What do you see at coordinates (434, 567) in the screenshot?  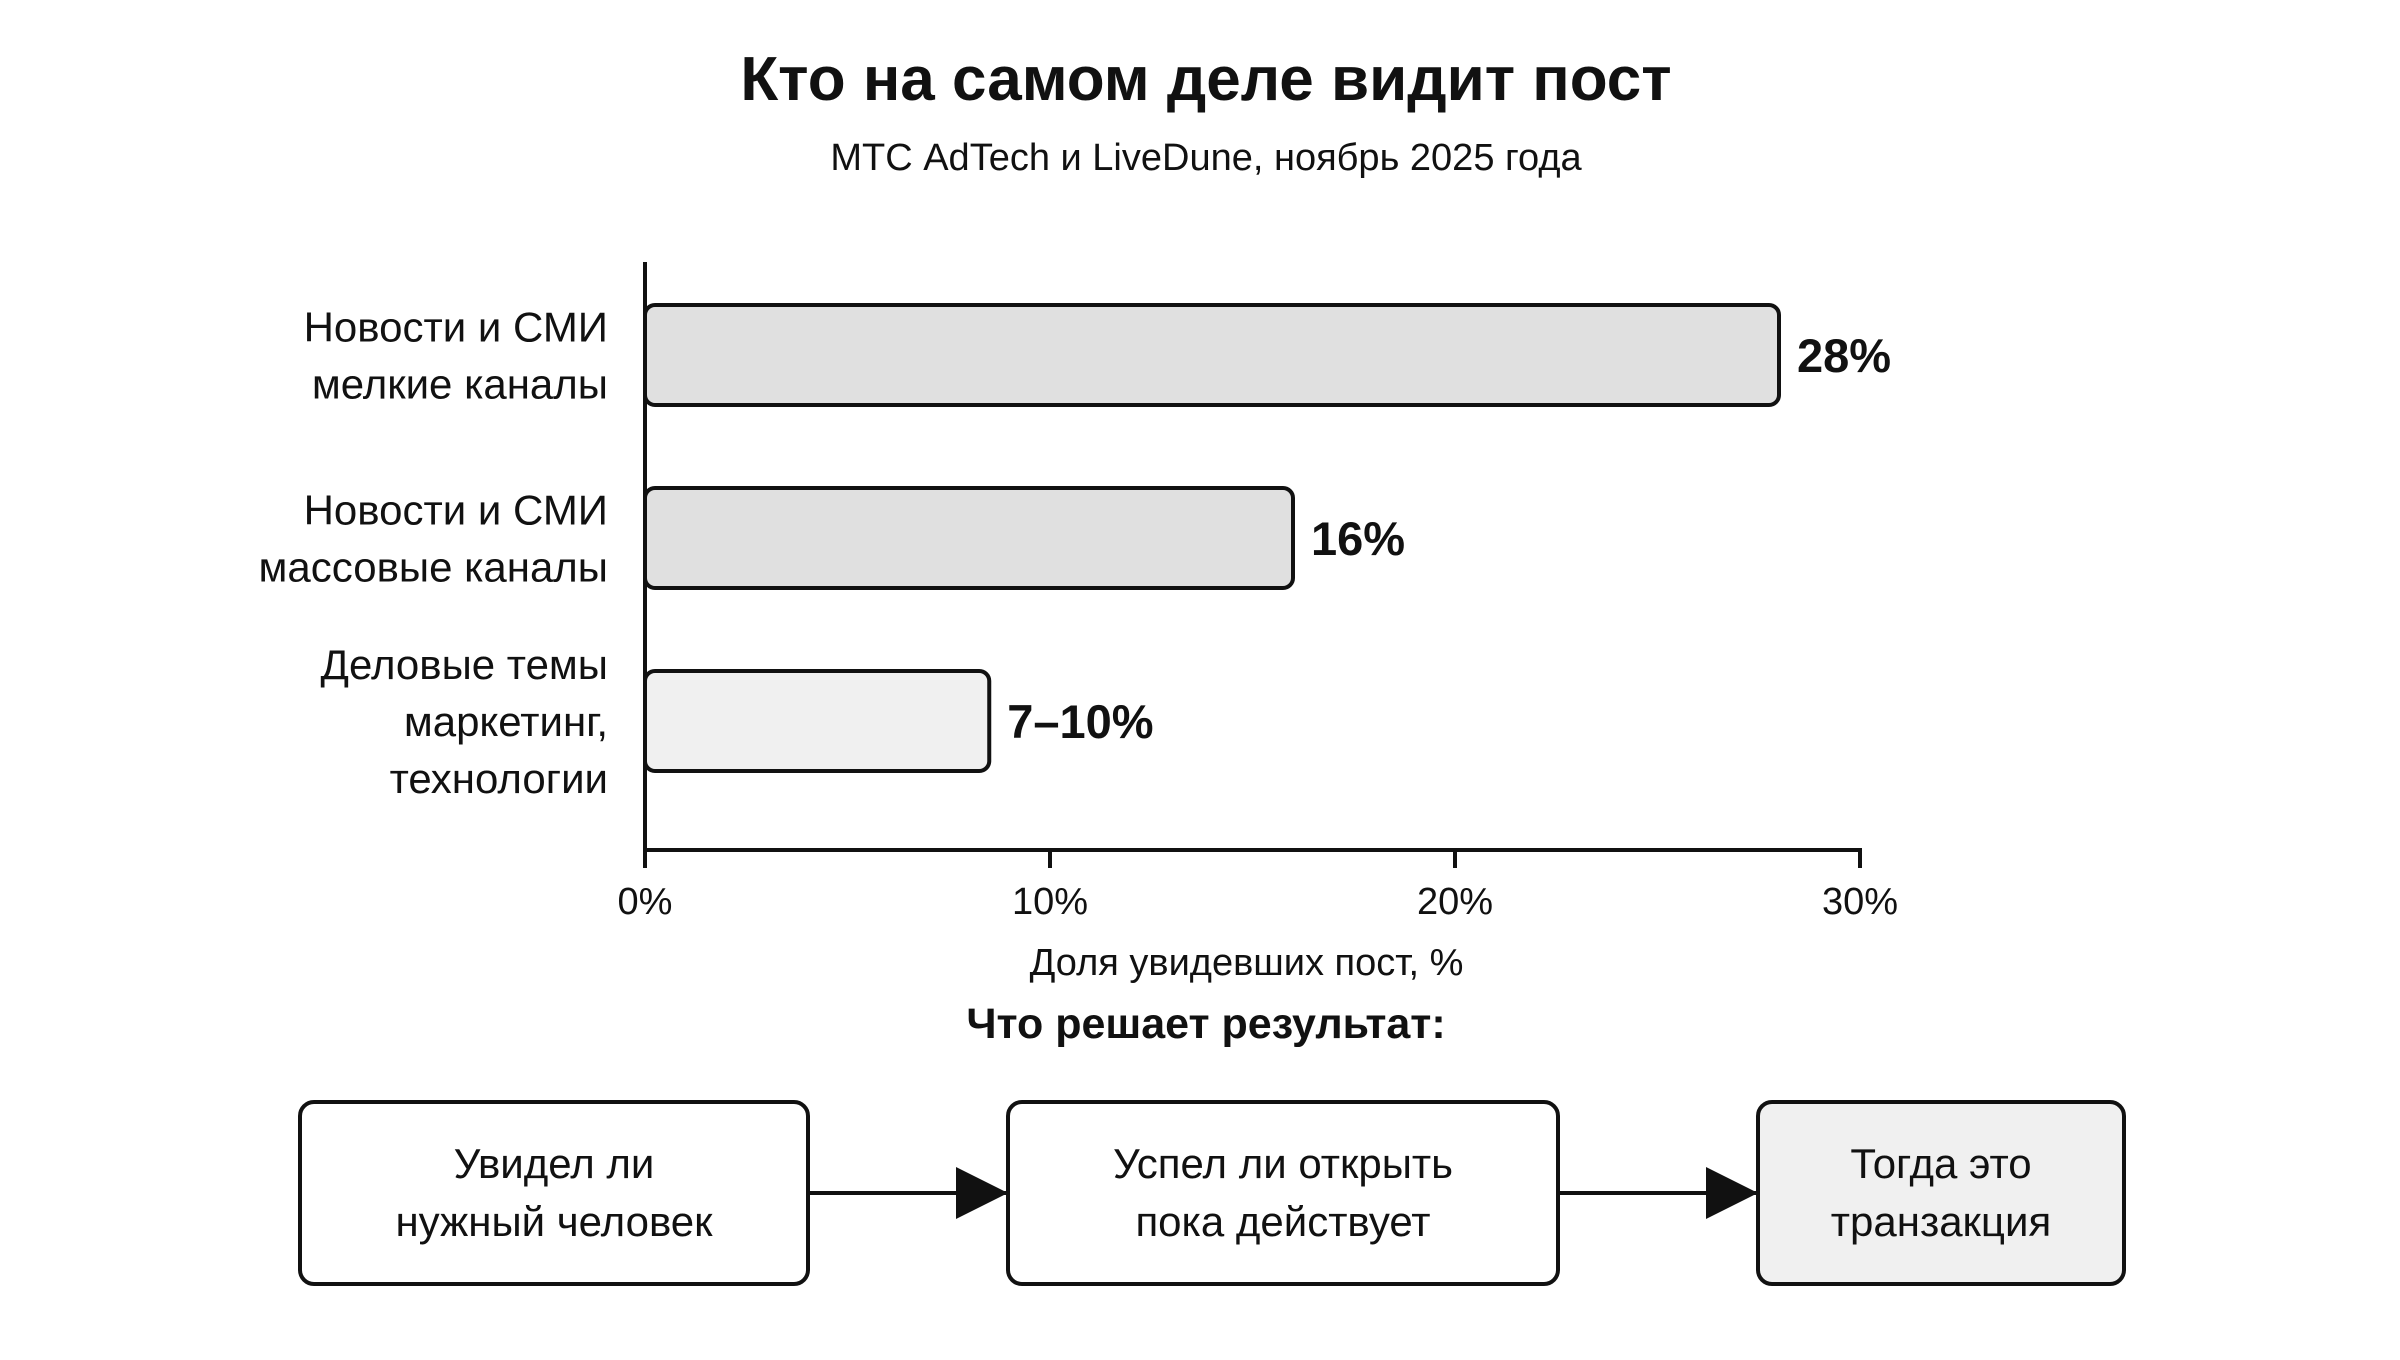 I see `category-label: массовые каналы` at bounding box center [434, 567].